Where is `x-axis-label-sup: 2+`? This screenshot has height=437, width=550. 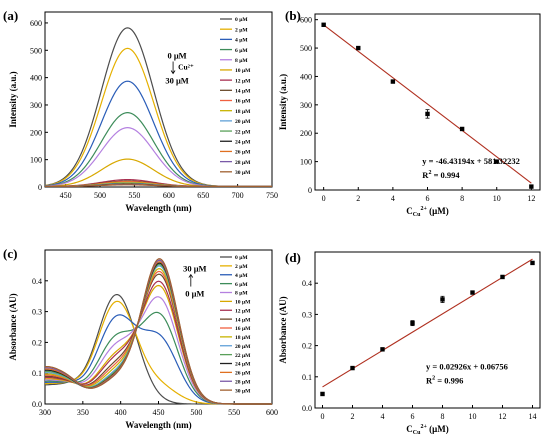 x-axis-label-sup: 2+ is located at coordinates (423, 209).